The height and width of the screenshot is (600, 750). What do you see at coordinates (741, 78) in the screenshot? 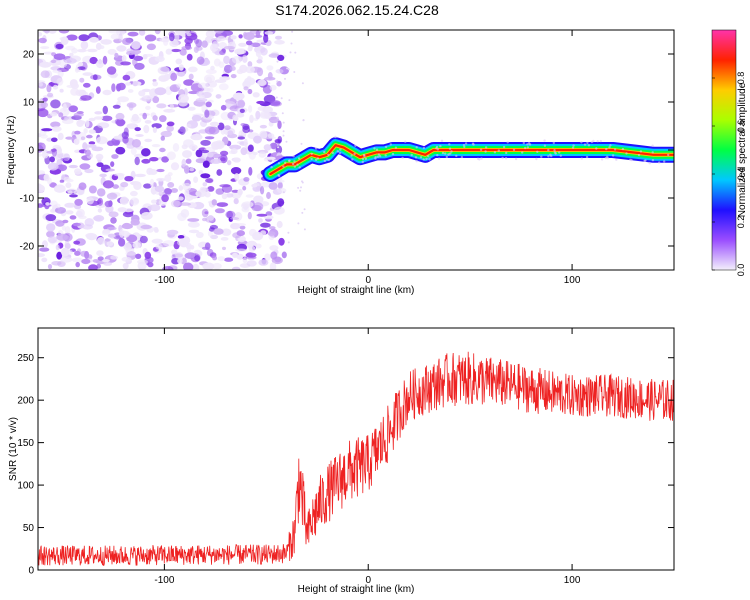
I see `colorbar-tick-label: 0.8` at bounding box center [741, 78].